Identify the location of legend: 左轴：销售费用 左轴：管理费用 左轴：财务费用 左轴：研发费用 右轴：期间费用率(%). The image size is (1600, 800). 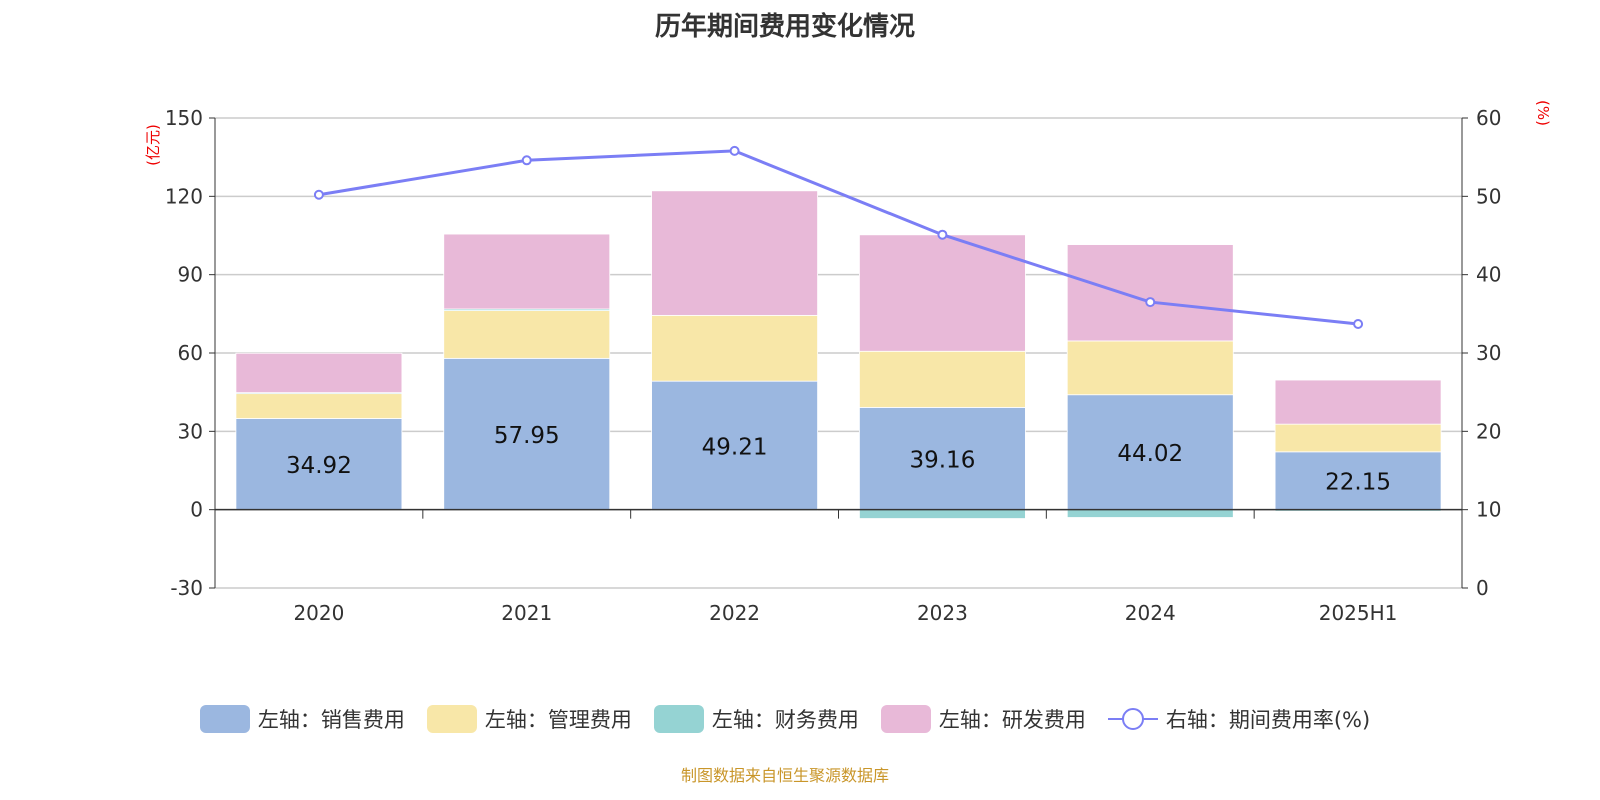
(785, 719).